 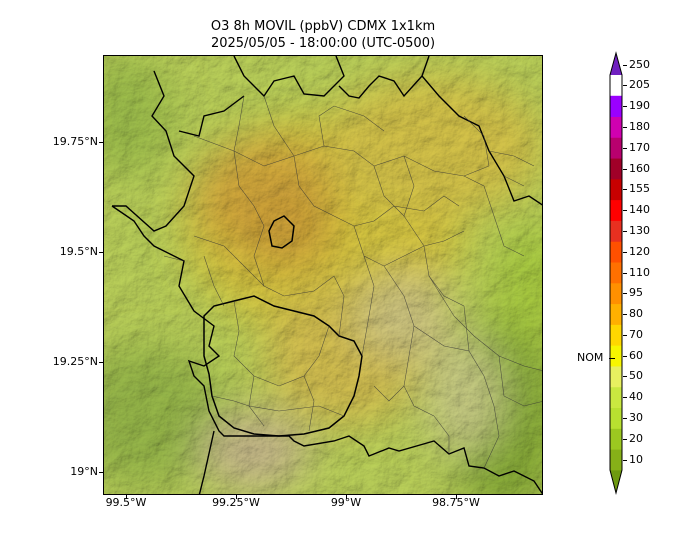 What do you see at coordinates (639, 85) in the screenshot?
I see `colorbar-label: 205` at bounding box center [639, 85].